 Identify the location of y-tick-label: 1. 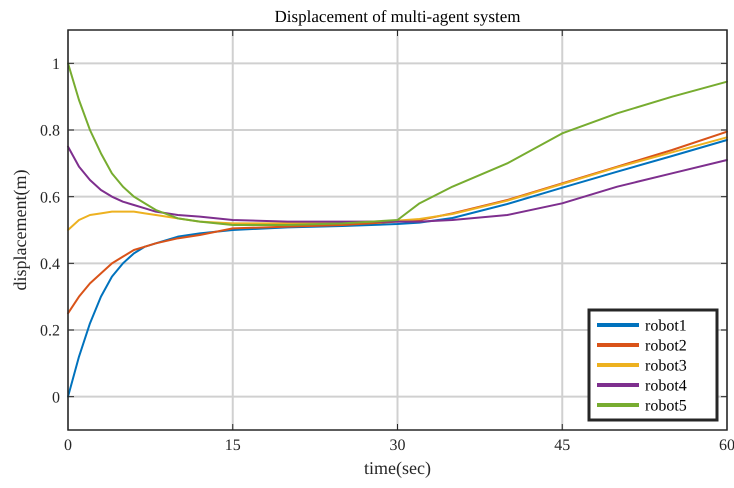
(56, 64).